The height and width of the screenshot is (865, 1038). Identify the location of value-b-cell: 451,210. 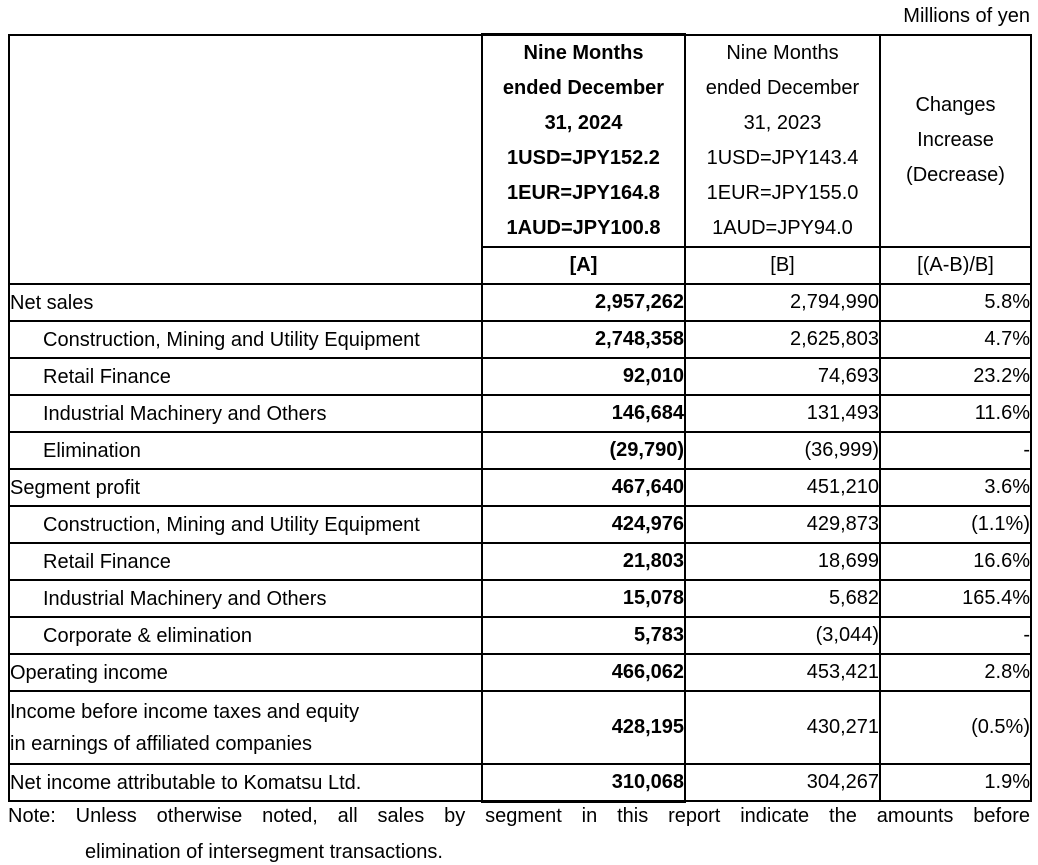
(782, 487).